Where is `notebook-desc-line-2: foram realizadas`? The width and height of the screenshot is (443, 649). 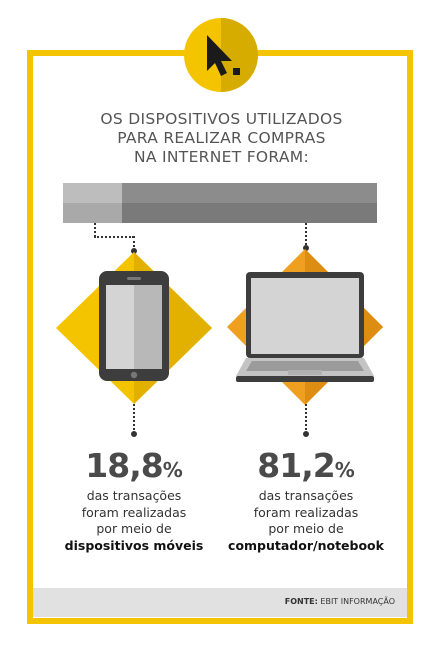 notebook-desc-line-2: foram realizadas is located at coordinates (306, 512).